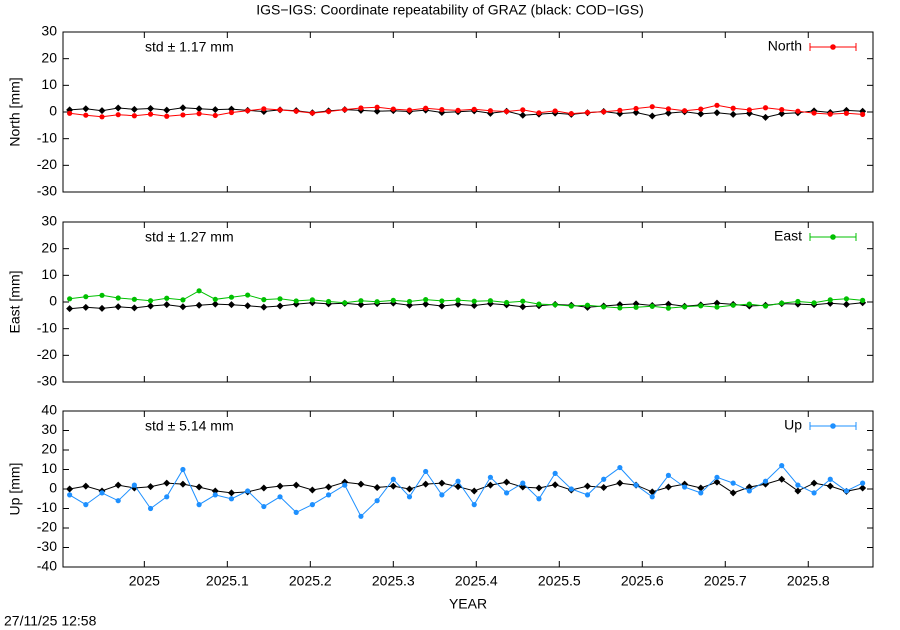 Image resolution: width=900 pixels, height=630 pixels. What do you see at coordinates (559, 581) in the screenshot?
I see `x-tick-label: 2025.5` at bounding box center [559, 581].